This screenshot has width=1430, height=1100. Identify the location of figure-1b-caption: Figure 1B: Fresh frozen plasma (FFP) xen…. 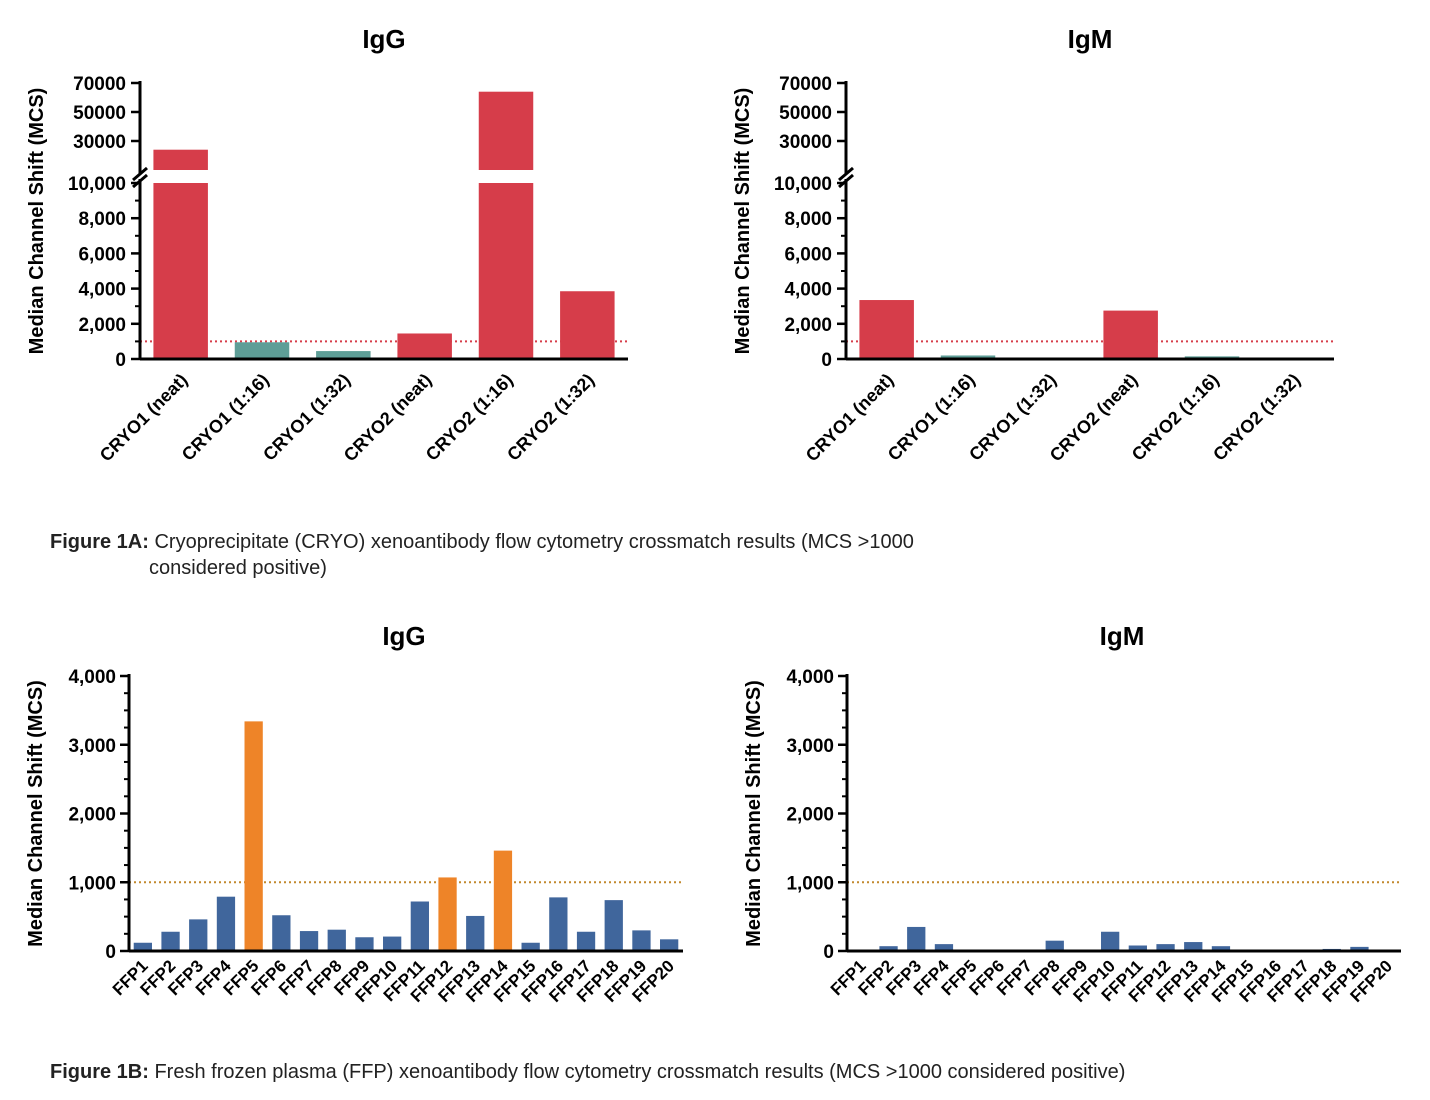
(730, 1072).